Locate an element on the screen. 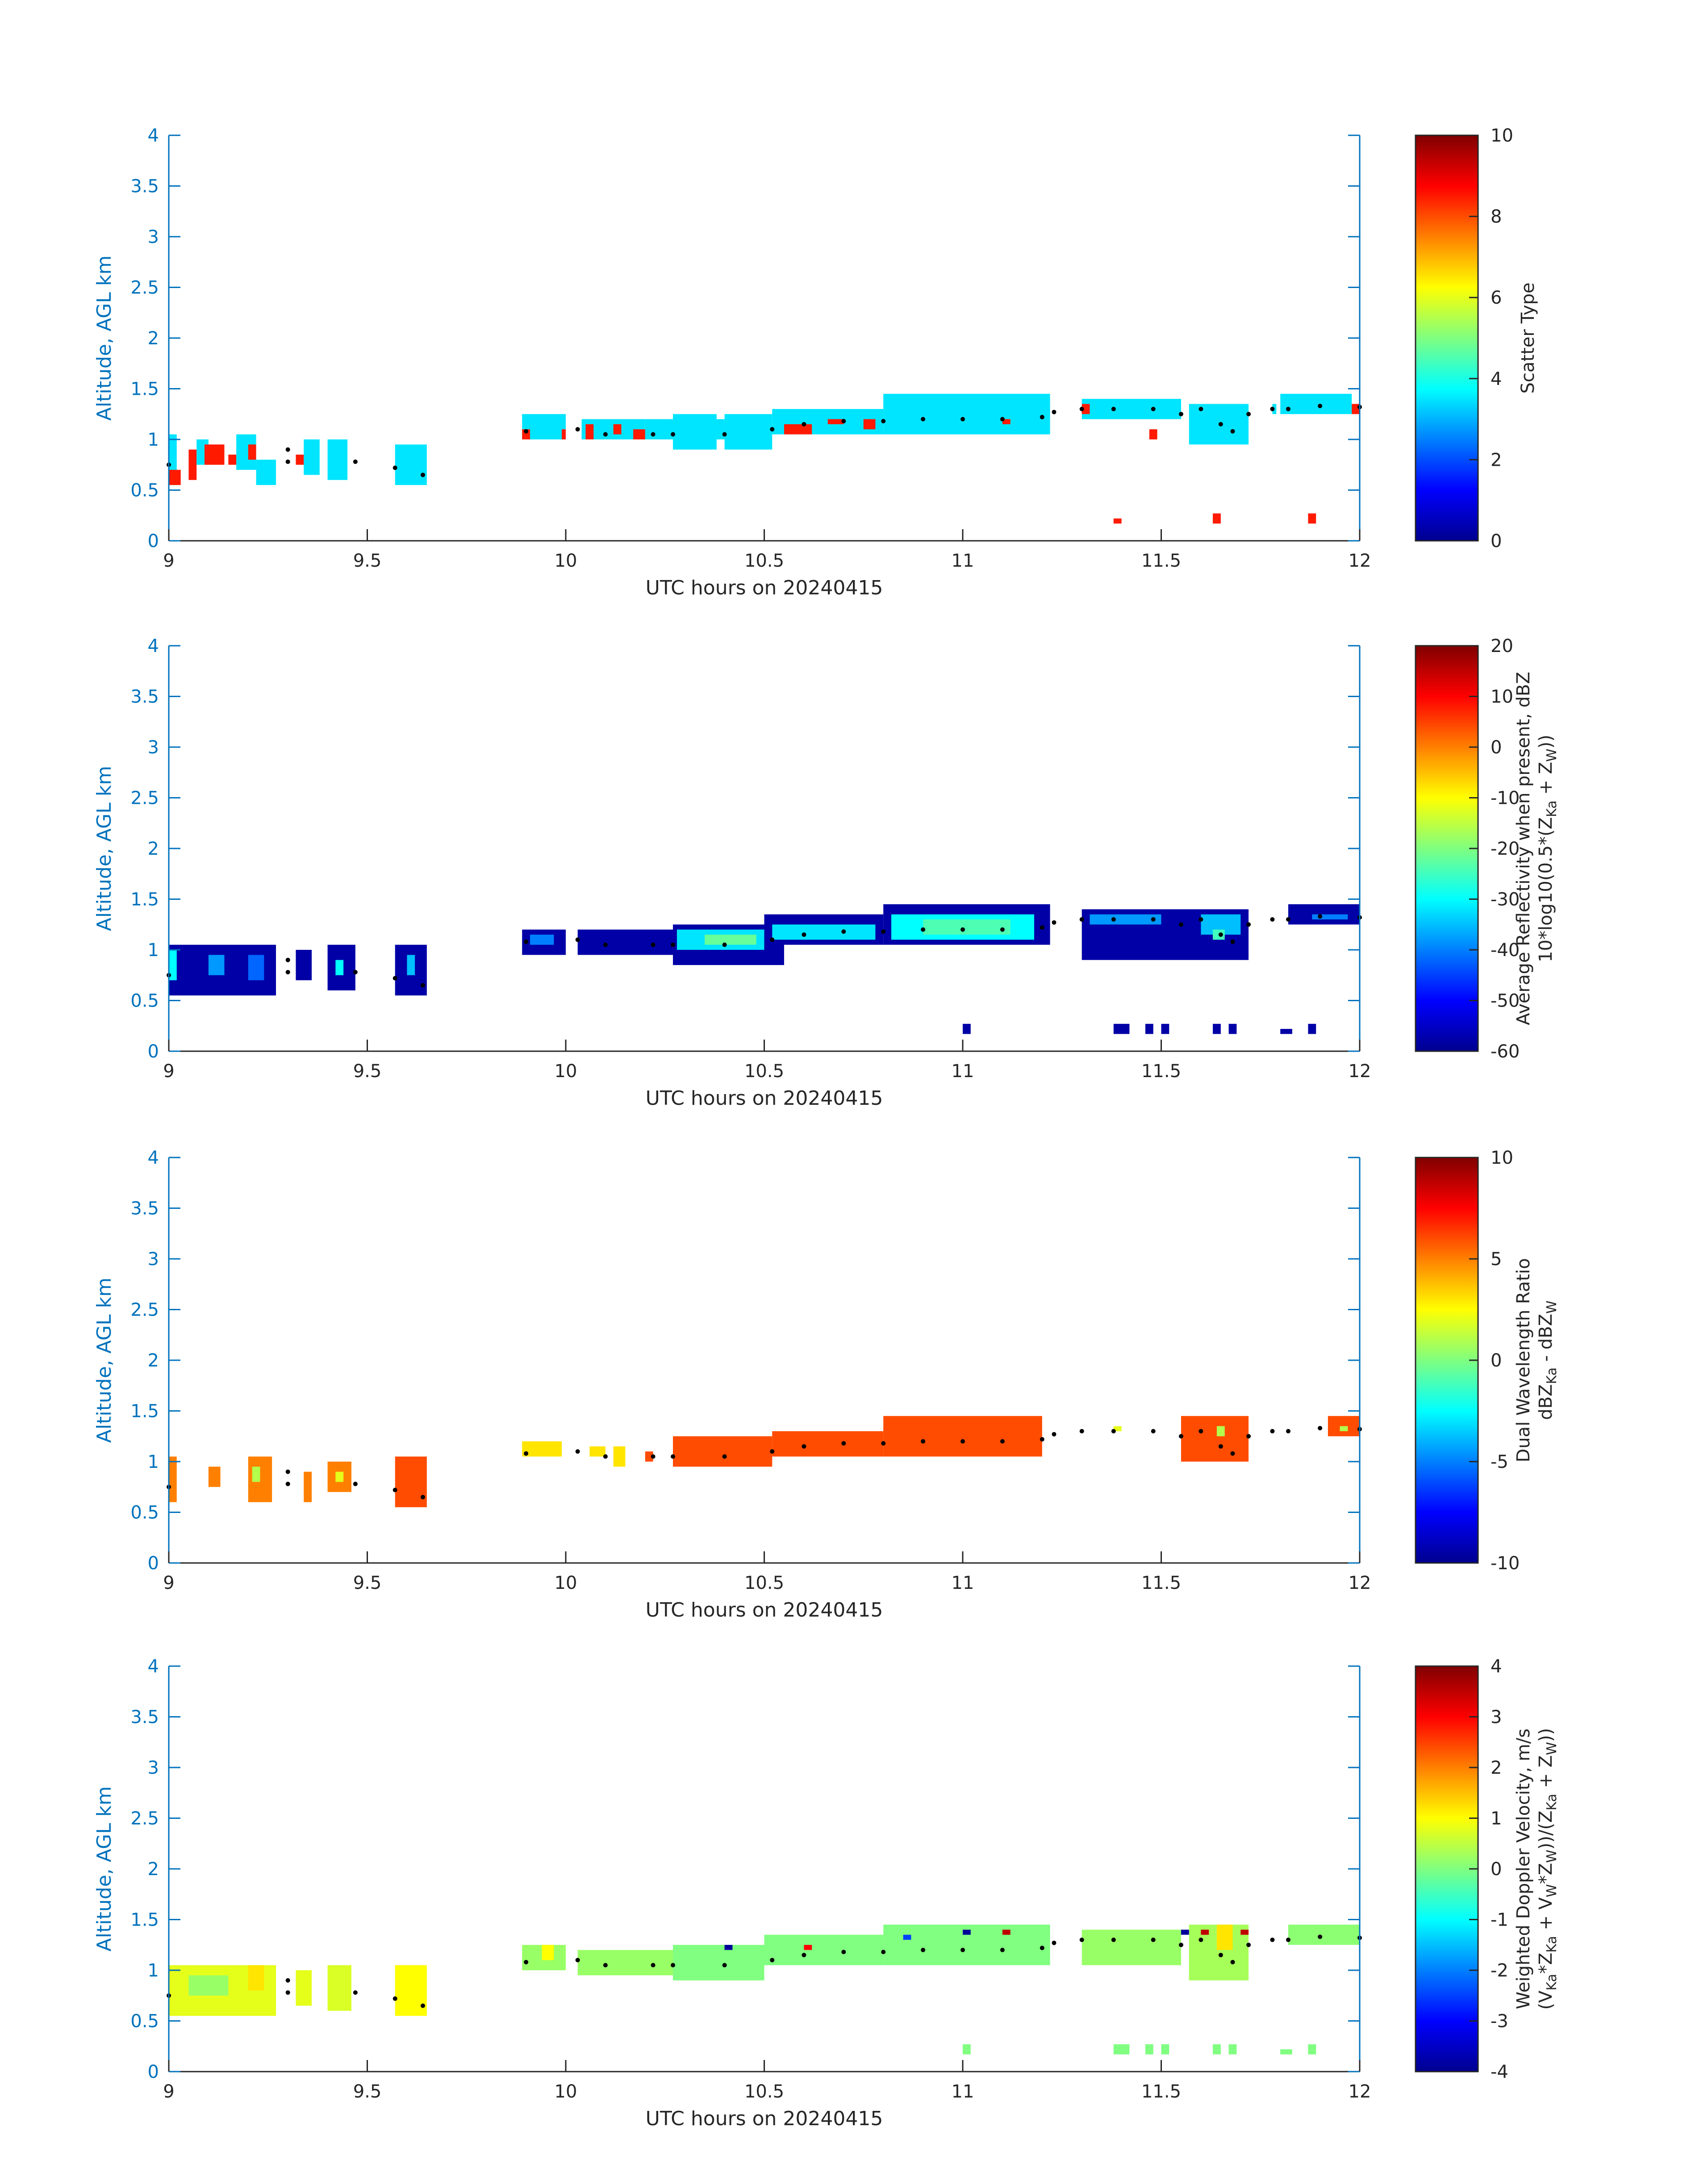  colorbar-tick-label: -40 is located at coordinates (1505, 950).